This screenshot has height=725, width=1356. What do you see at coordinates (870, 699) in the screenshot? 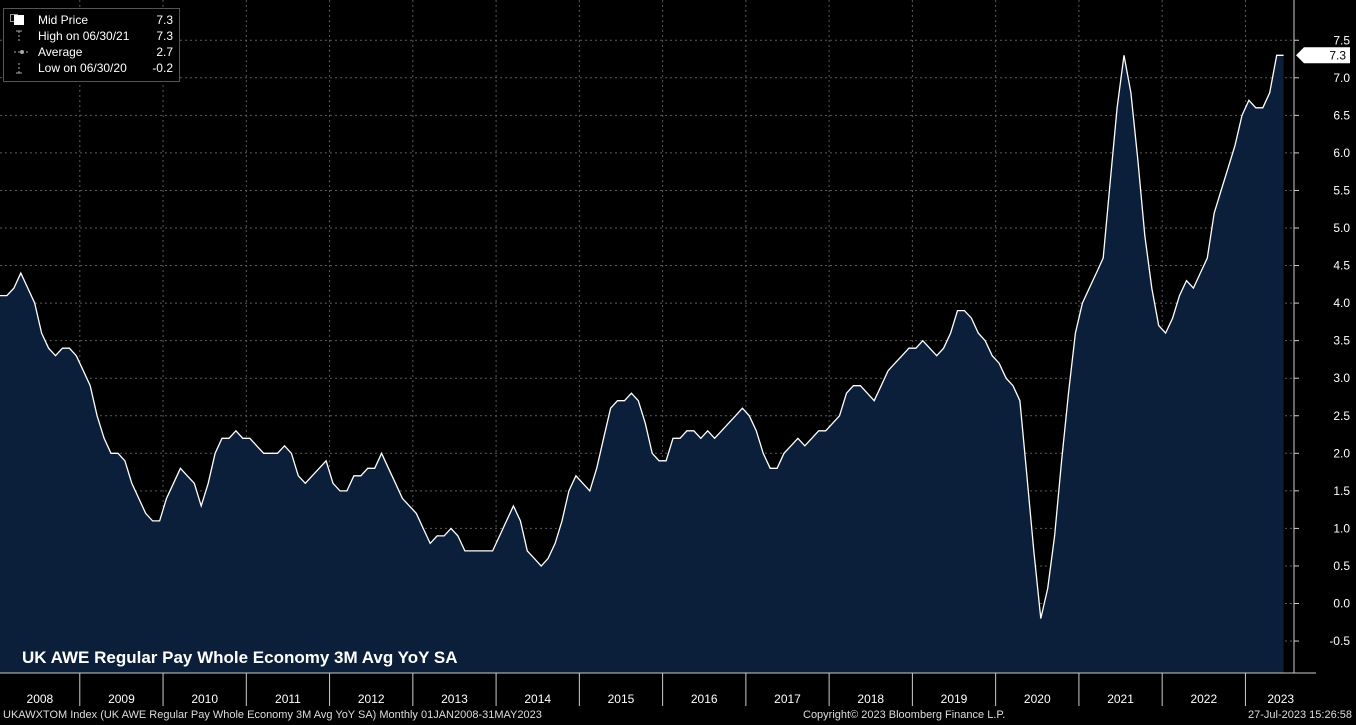
I see `x-tick-label: 2018` at bounding box center [870, 699].